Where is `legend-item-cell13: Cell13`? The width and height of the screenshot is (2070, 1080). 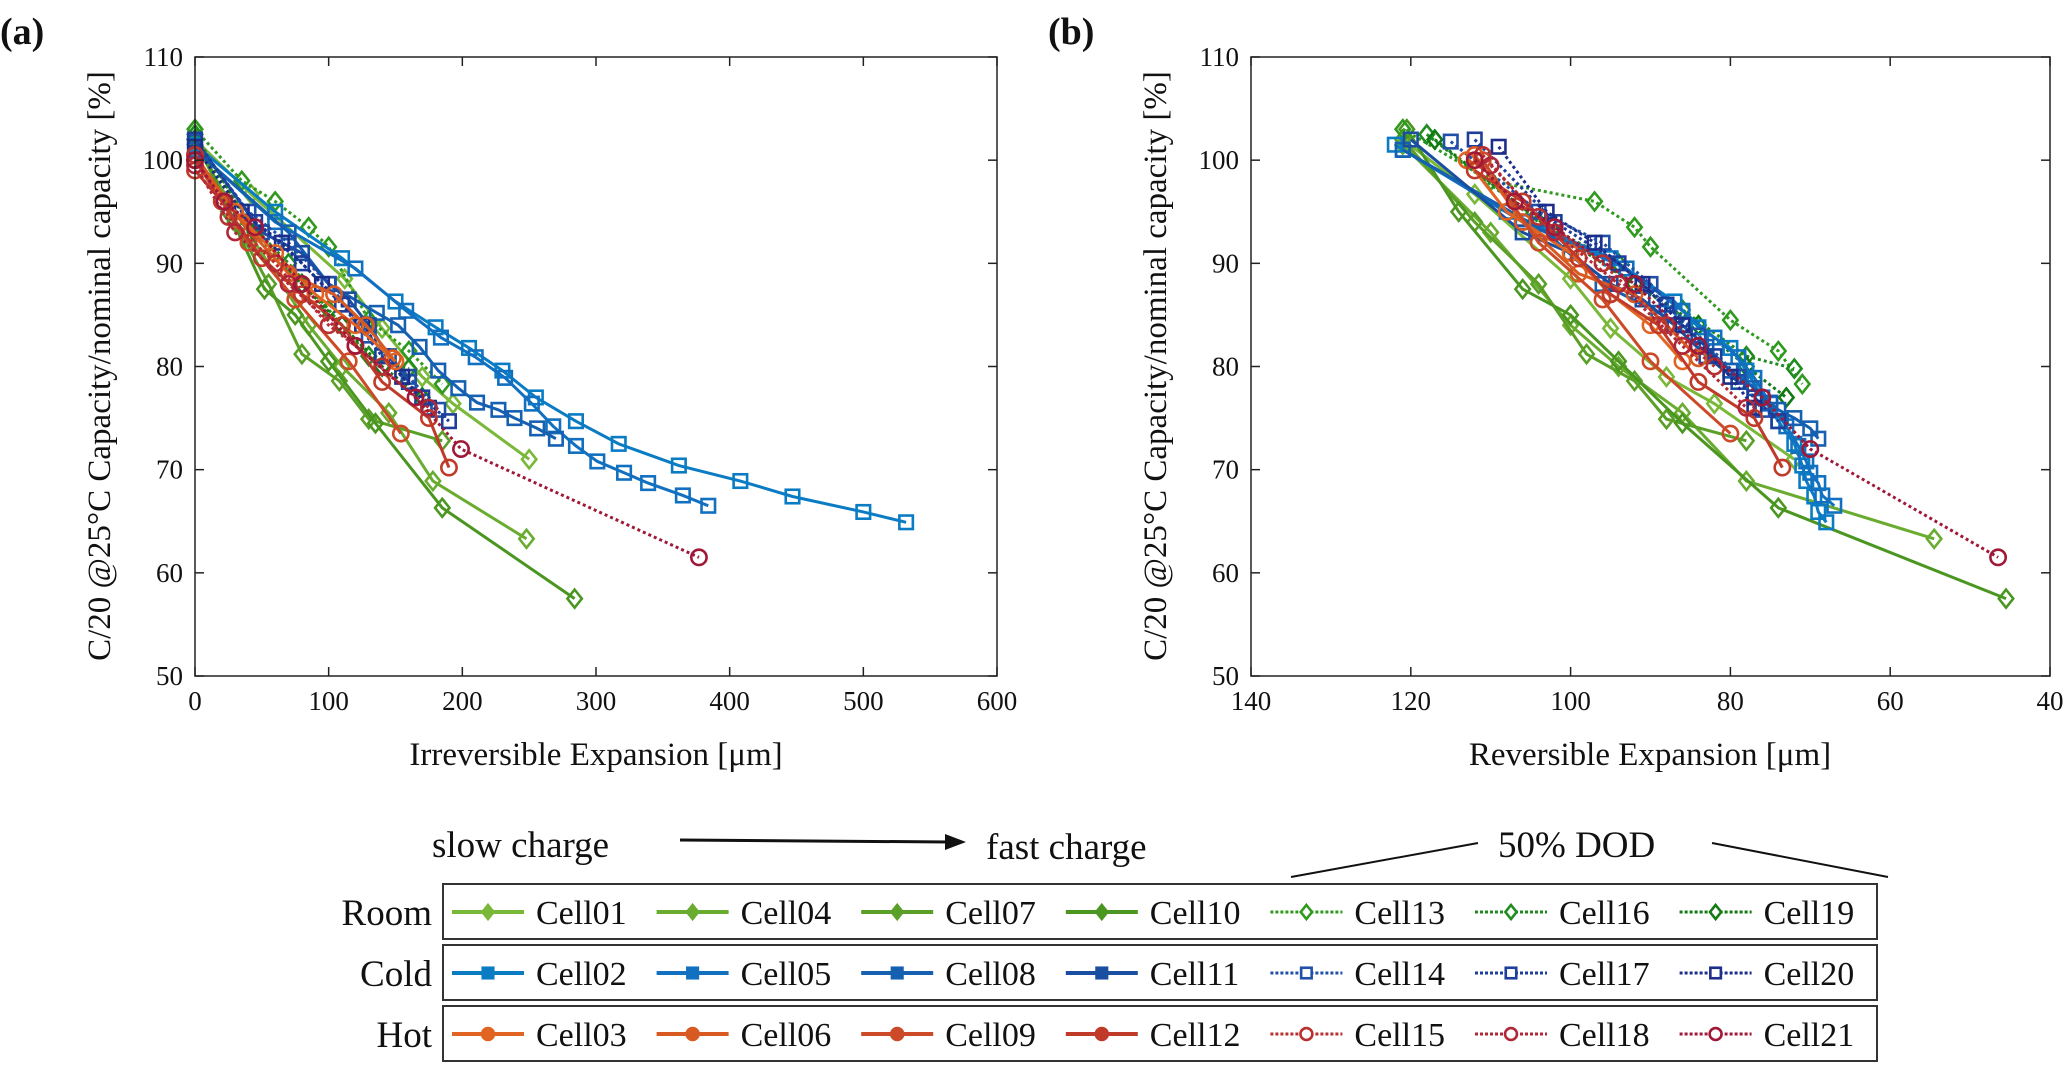
legend-item-cell13: Cell13 is located at coordinates (1357, 913).